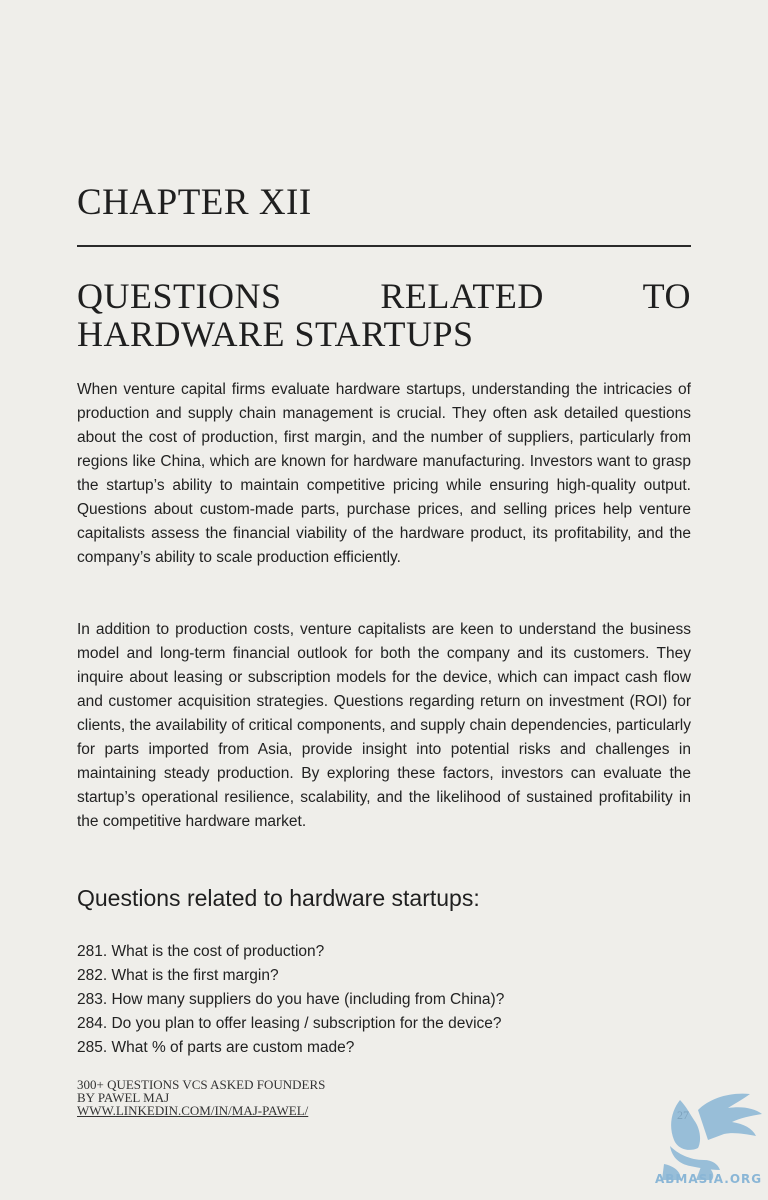 This screenshot has width=768, height=1200. Describe the element at coordinates (178, 975) in the screenshot. I see `question-item: 282. What is the first margin?` at that location.